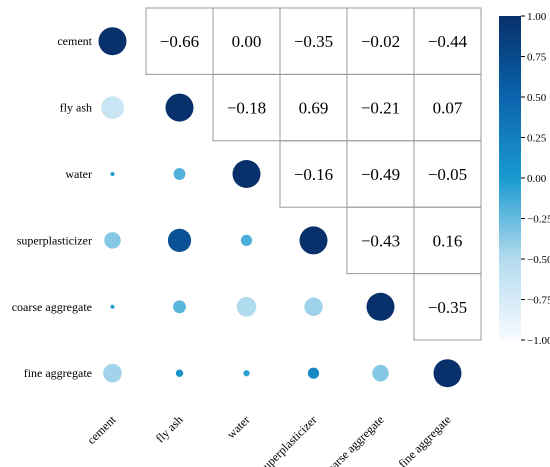 This screenshot has height=467, width=550. Describe the element at coordinates (314, 108) in the screenshot. I see `correlation-label: 0.69` at that location.